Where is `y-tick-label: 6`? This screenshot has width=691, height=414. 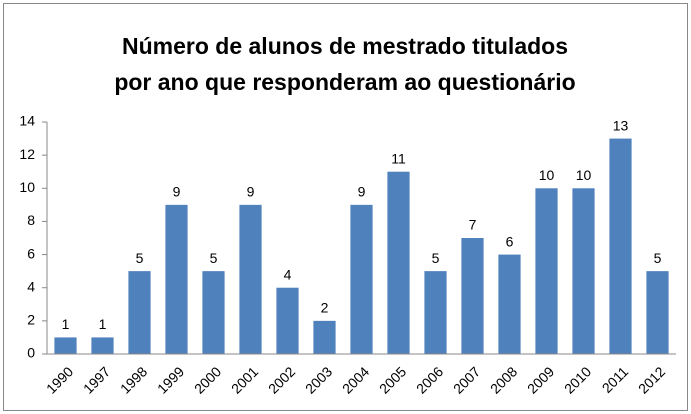
y-tick-label: 6 is located at coordinates (31, 253).